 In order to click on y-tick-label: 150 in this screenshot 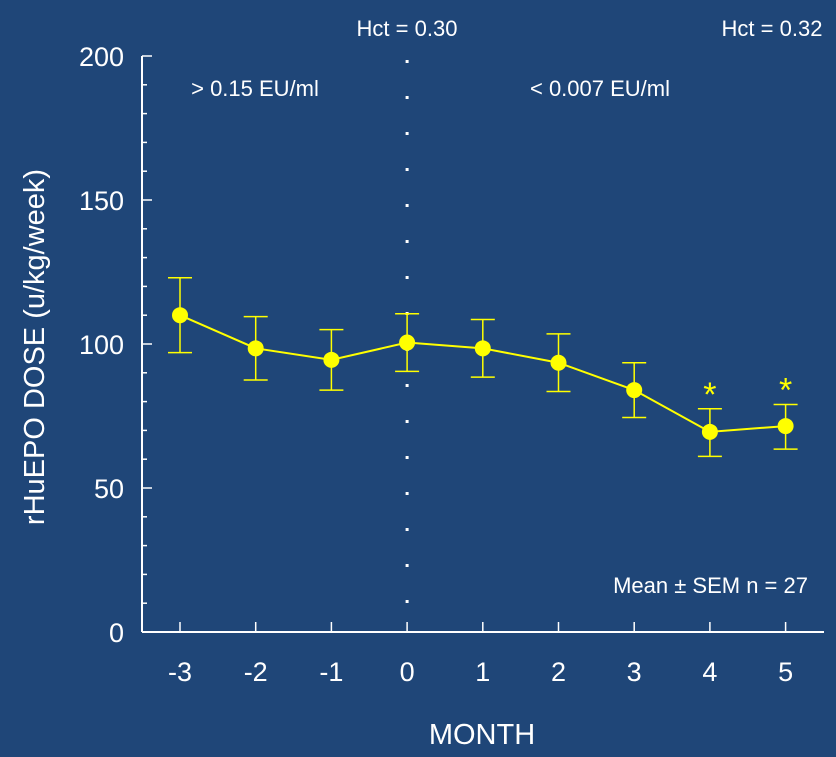, I will do `click(101, 201)`.